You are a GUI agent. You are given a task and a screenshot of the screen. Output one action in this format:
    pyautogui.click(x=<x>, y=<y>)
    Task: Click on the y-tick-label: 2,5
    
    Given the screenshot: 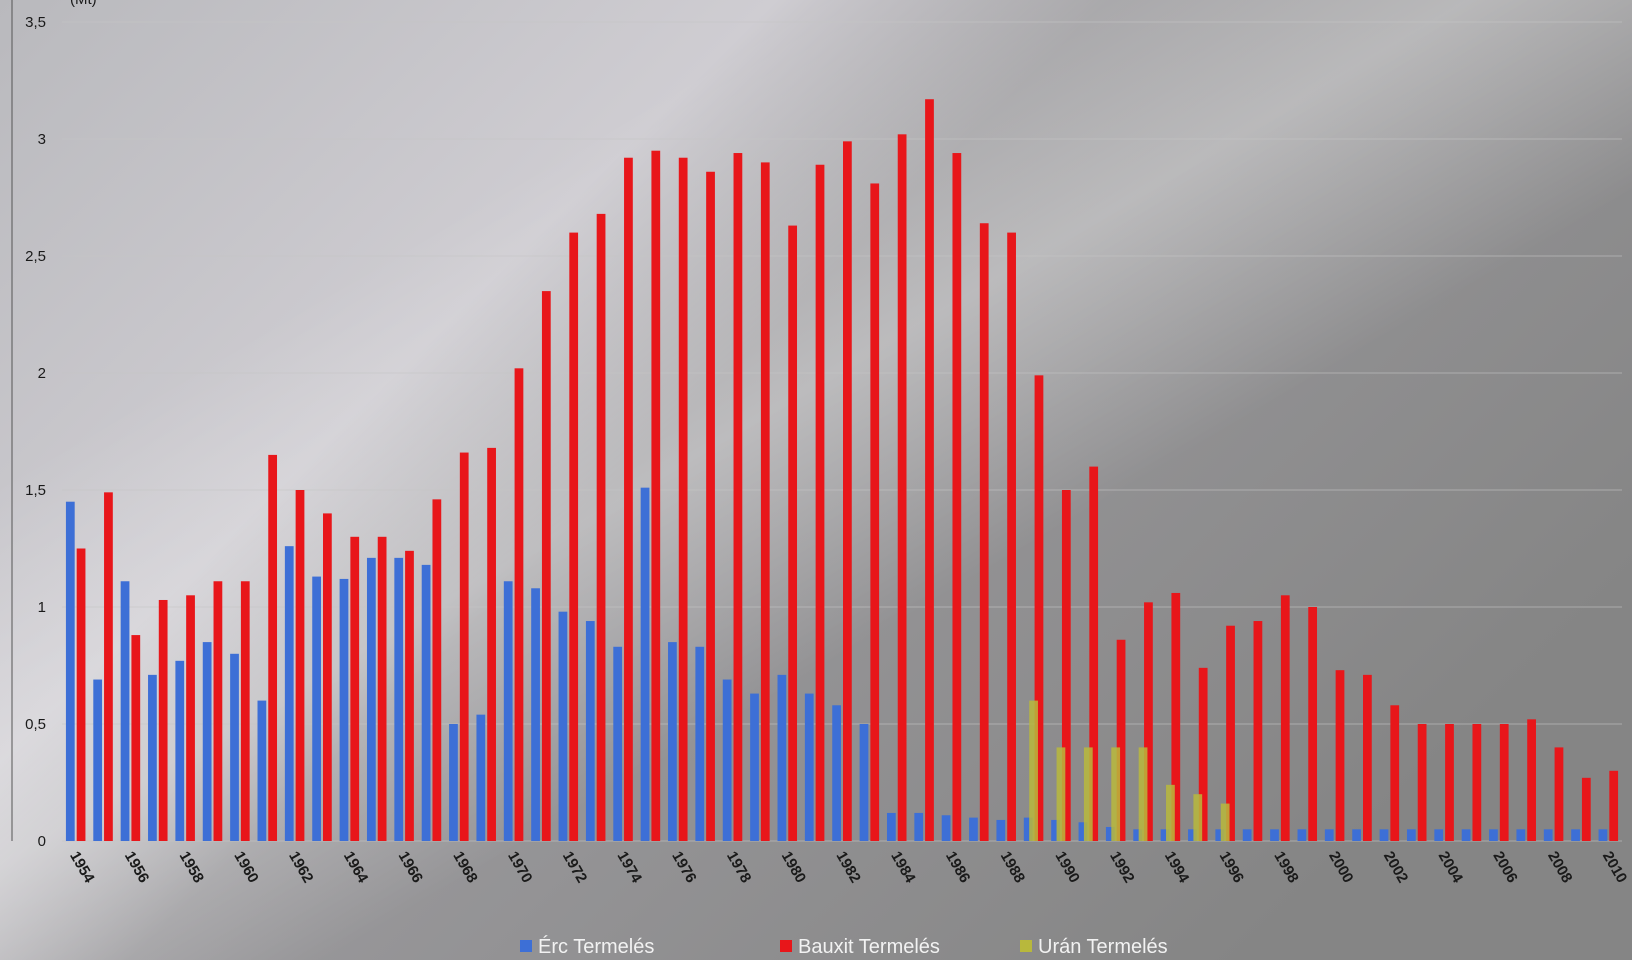 What is the action you would take?
    pyautogui.click(x=35, y=256)
    